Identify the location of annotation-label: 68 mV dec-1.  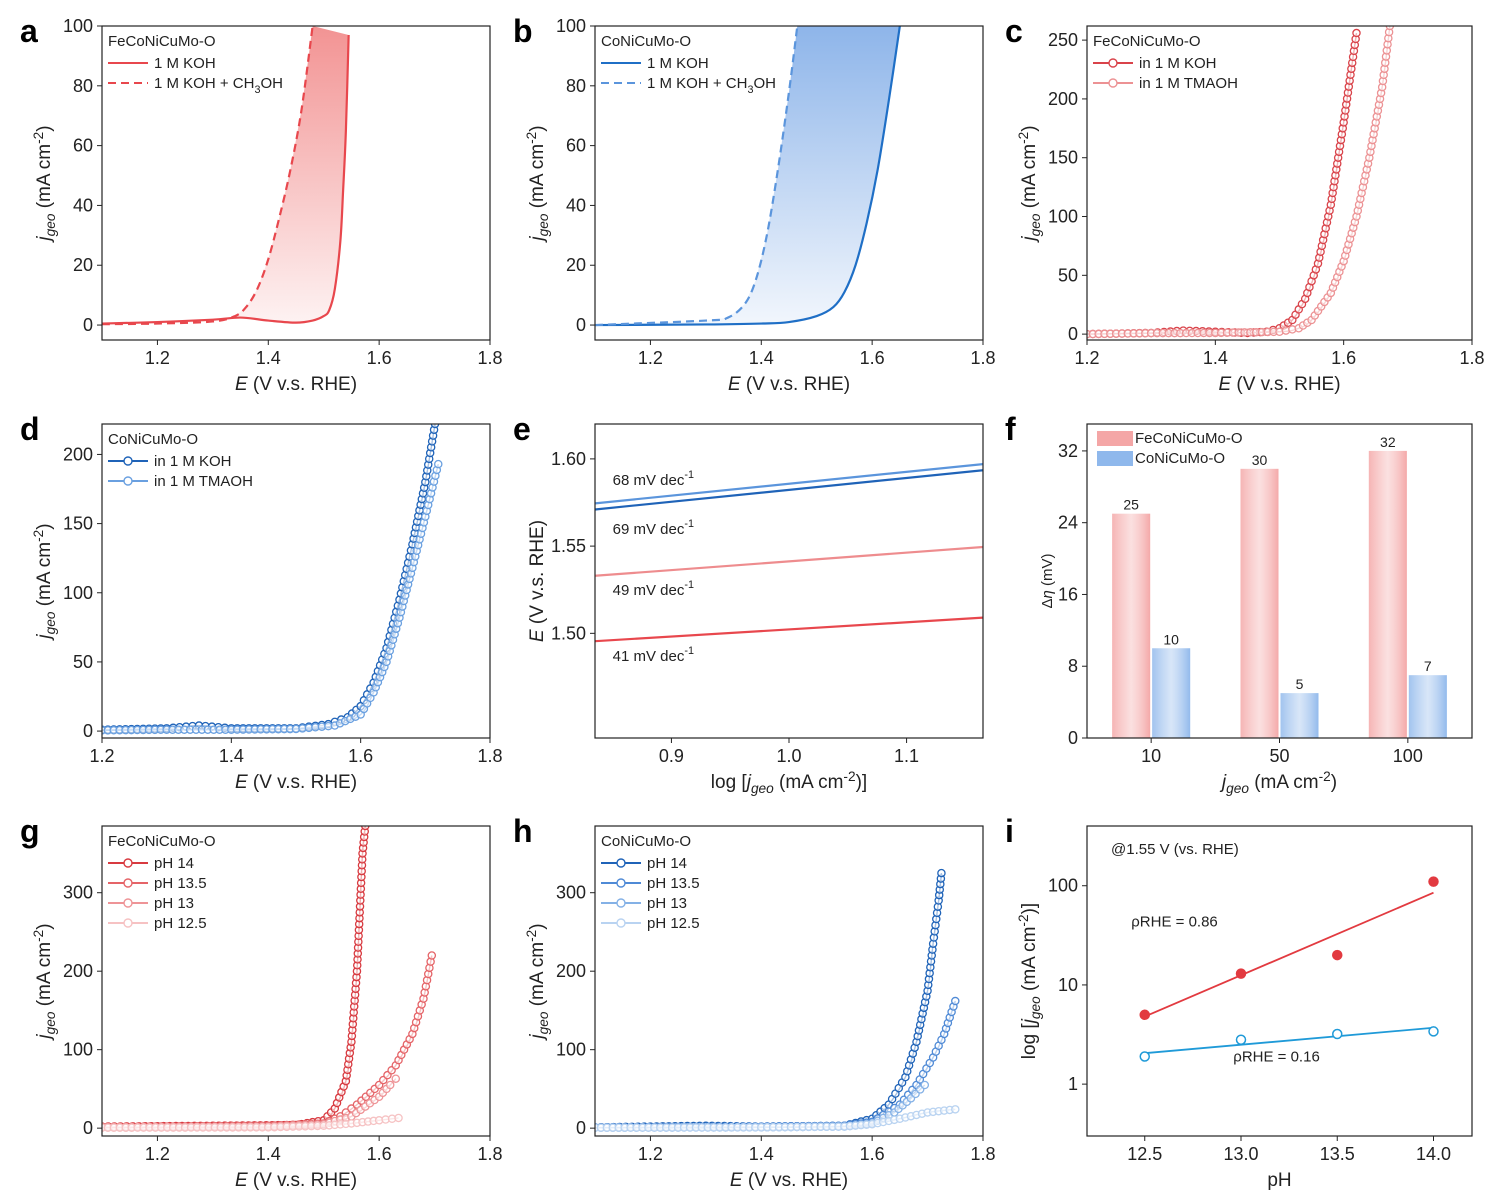
(653, 479).